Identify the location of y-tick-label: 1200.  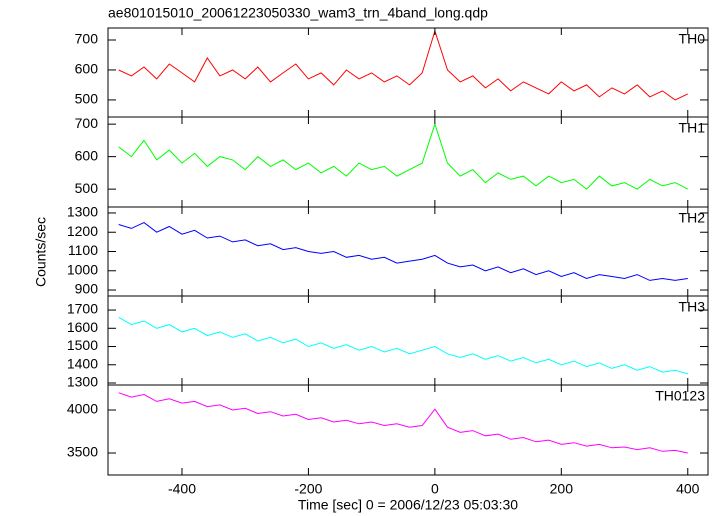
(82, 231).